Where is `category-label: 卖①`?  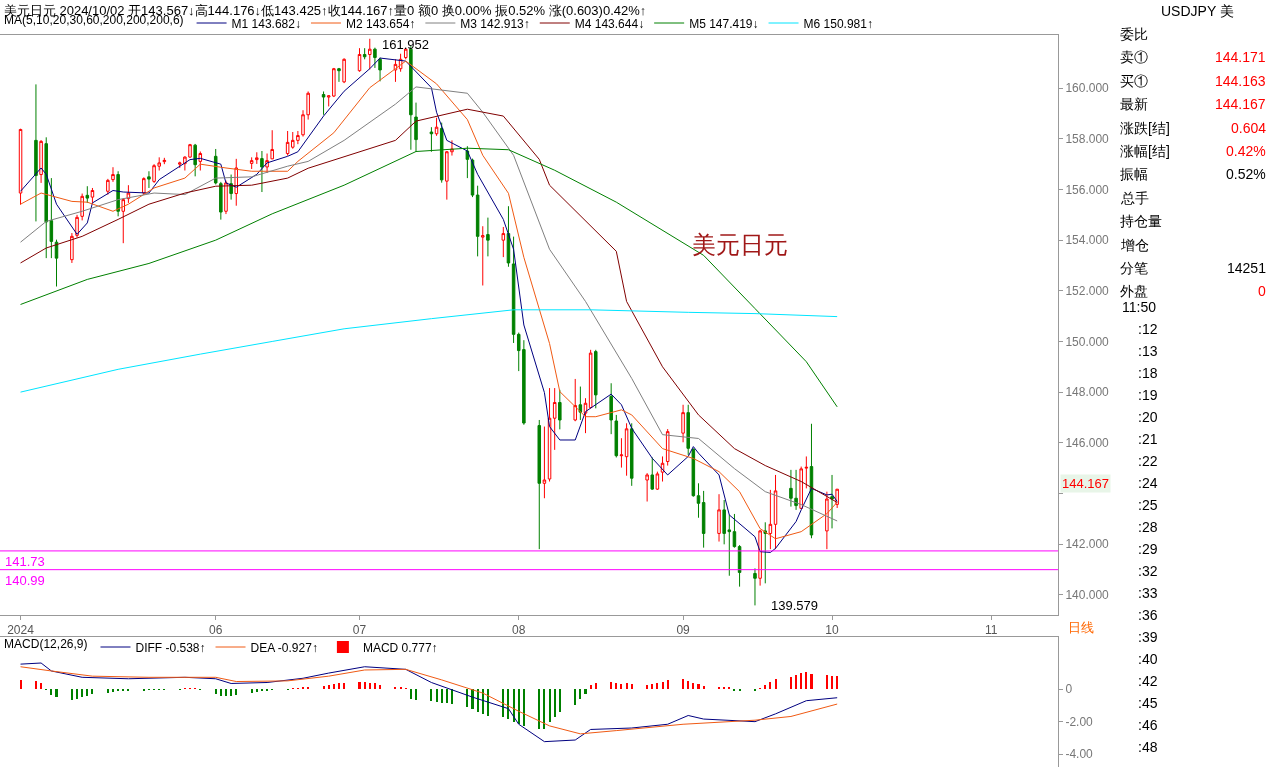 category-label: 卖① is located at coordinates (1134, 57).